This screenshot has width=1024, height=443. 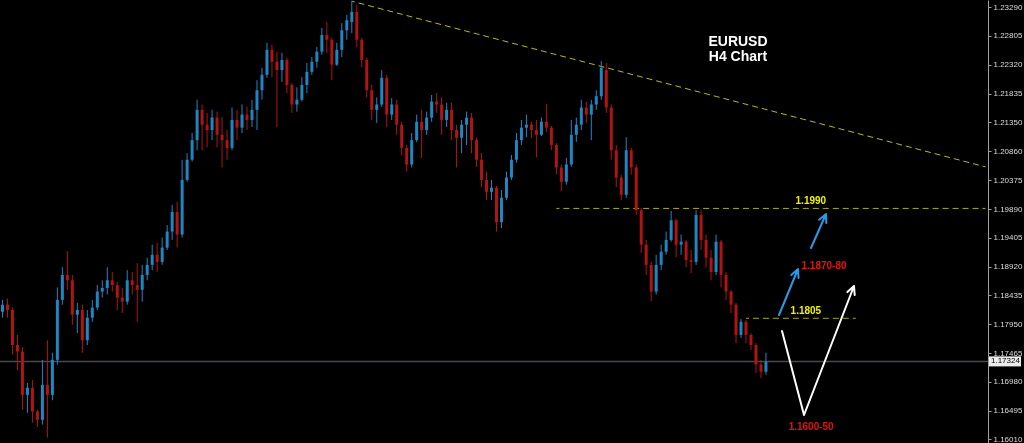 What do you see at coordinates (811, 201) in the screenshot?
I see `data-label: 1.1990` at bounding box center [811, 201].